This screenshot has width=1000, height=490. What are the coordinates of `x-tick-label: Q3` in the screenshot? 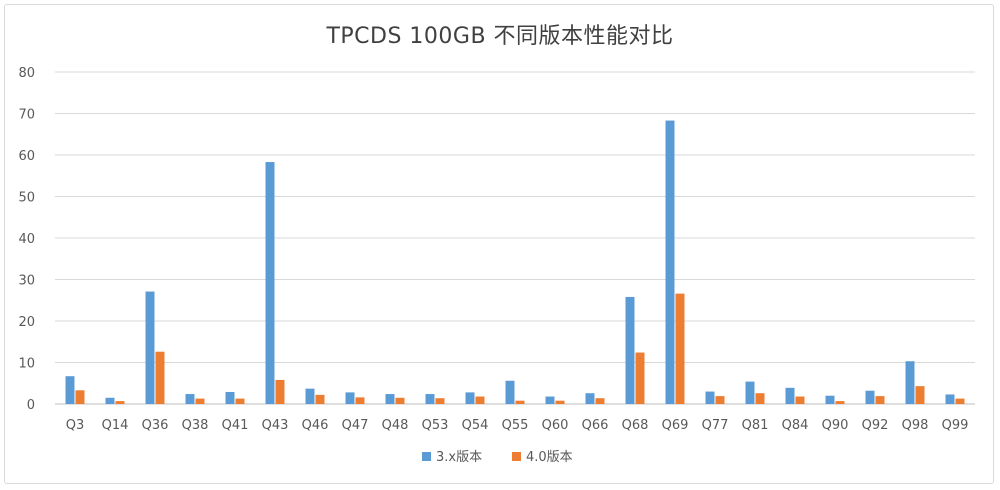 It's located at (75, 425).